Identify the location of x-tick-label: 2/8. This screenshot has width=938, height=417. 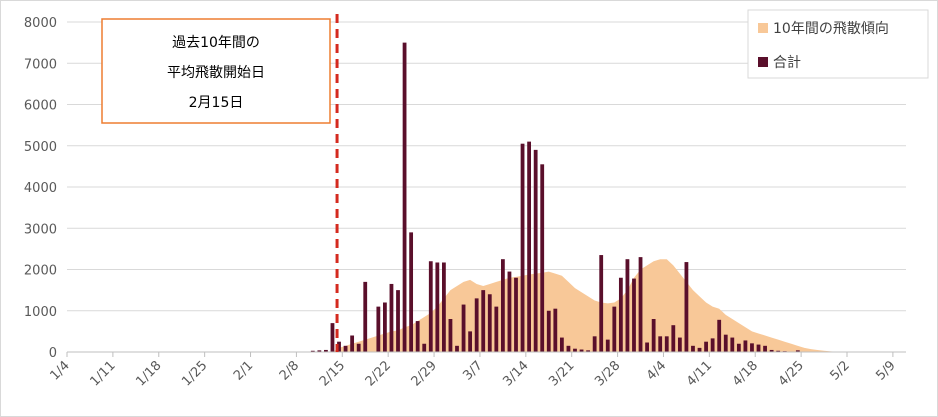
(289, 370).